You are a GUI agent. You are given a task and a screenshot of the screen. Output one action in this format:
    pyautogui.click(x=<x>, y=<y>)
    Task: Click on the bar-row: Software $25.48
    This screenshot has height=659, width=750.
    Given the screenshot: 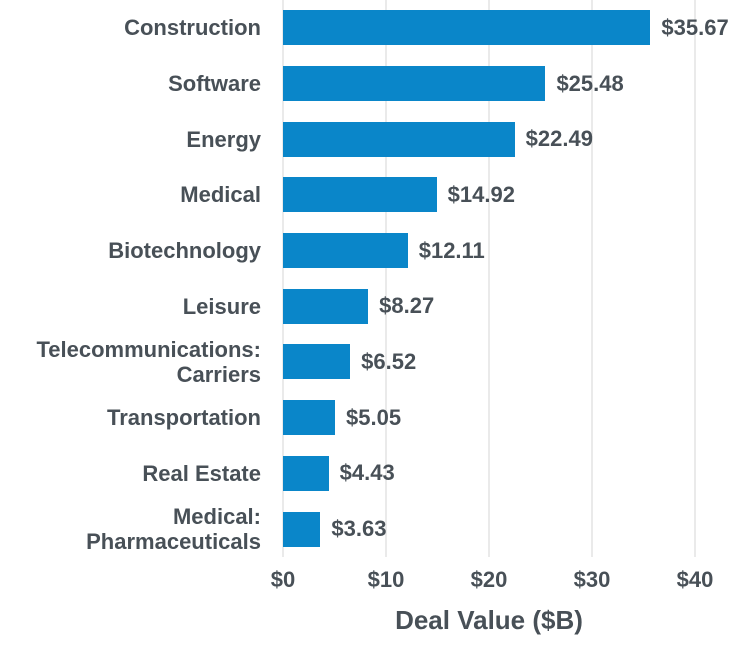 What is the action you would take?
    pyautogui.click(x=375, y=84)
    